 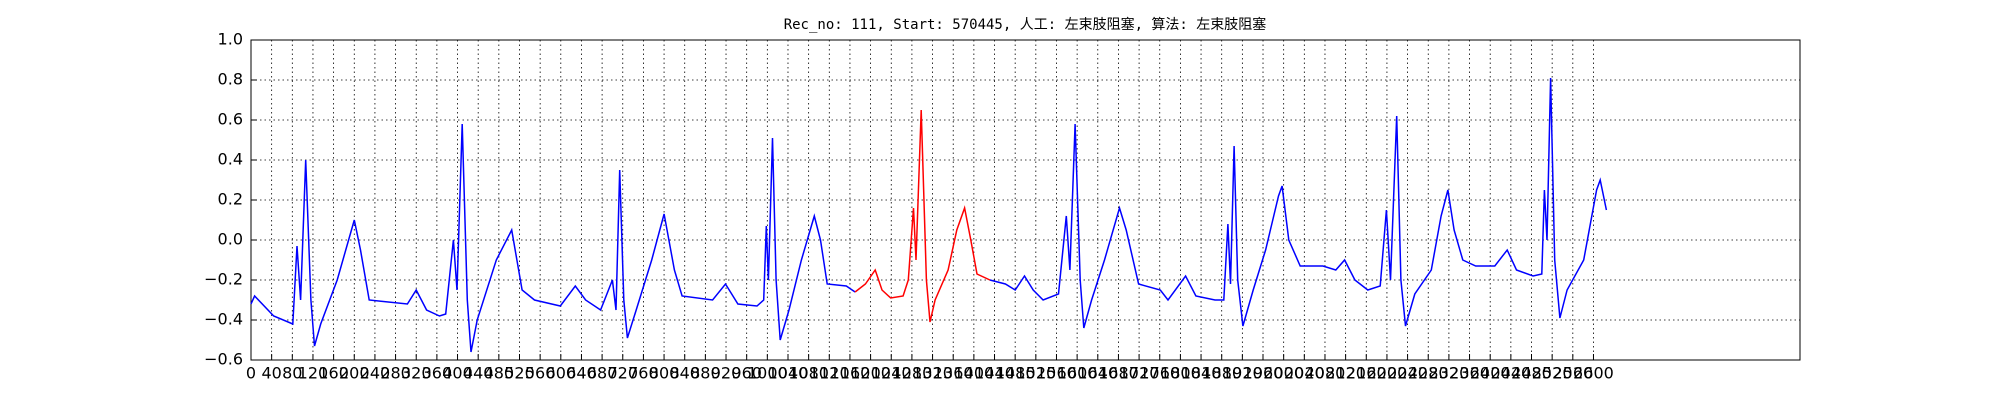 I want to click on x-tick-label: 120, so click(x=313, y=373).